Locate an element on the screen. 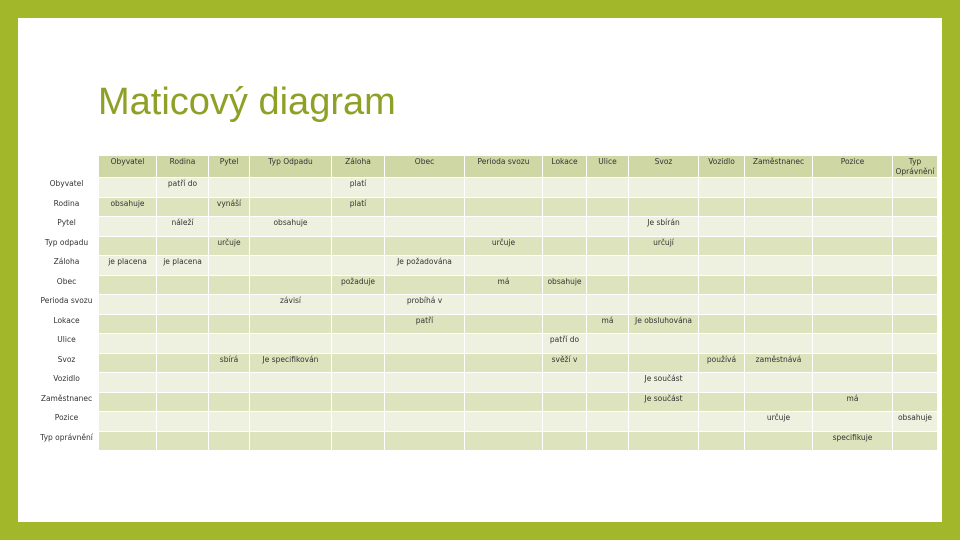 The height and width of the screenshot is (540, 960). matrix-cell: obsahuje is located at coordinates (127, 206).